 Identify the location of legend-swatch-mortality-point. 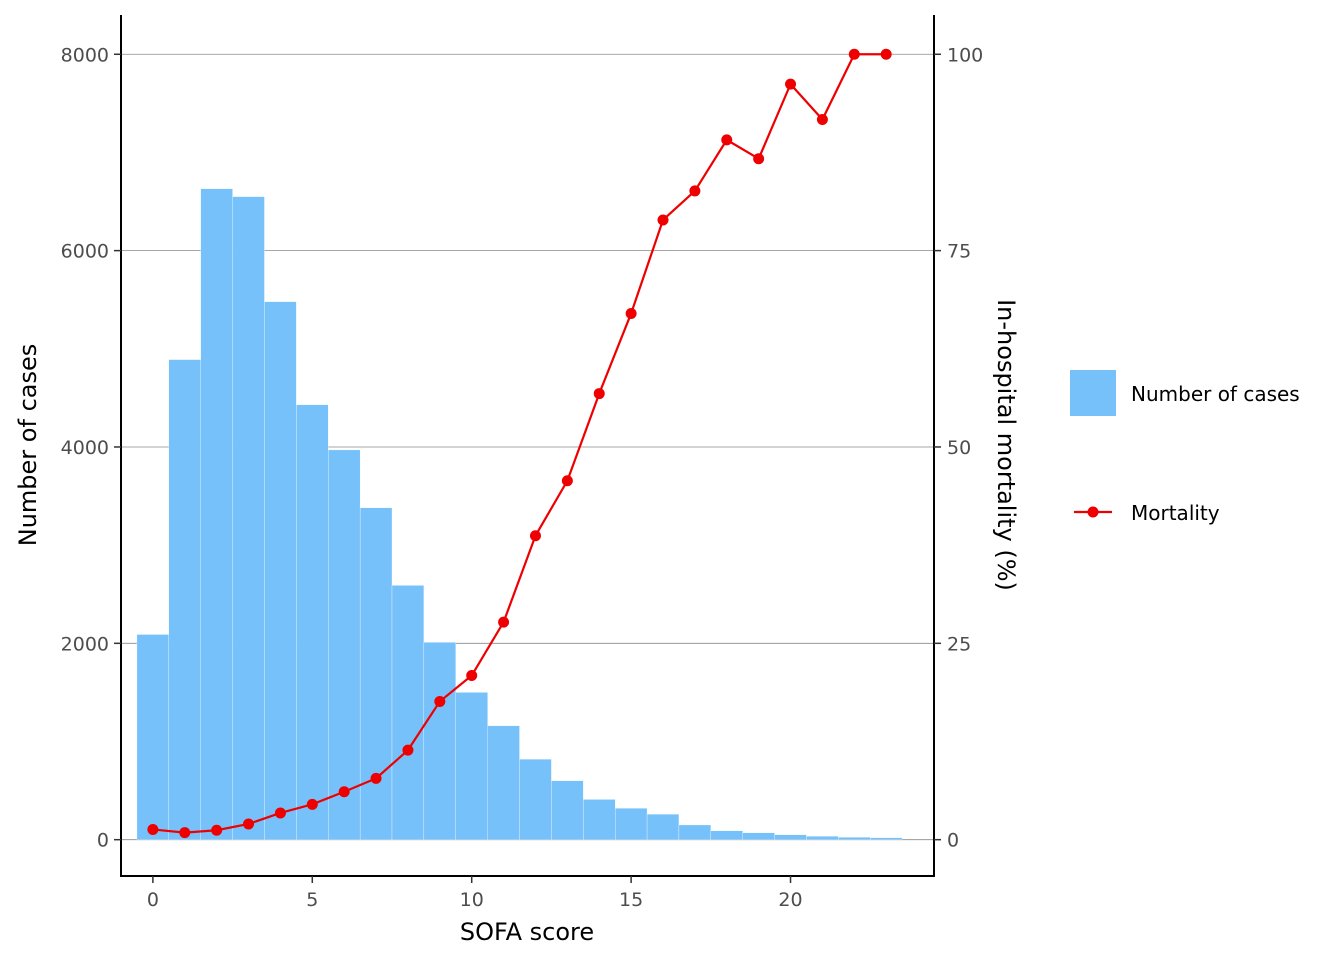
(1093, 512).